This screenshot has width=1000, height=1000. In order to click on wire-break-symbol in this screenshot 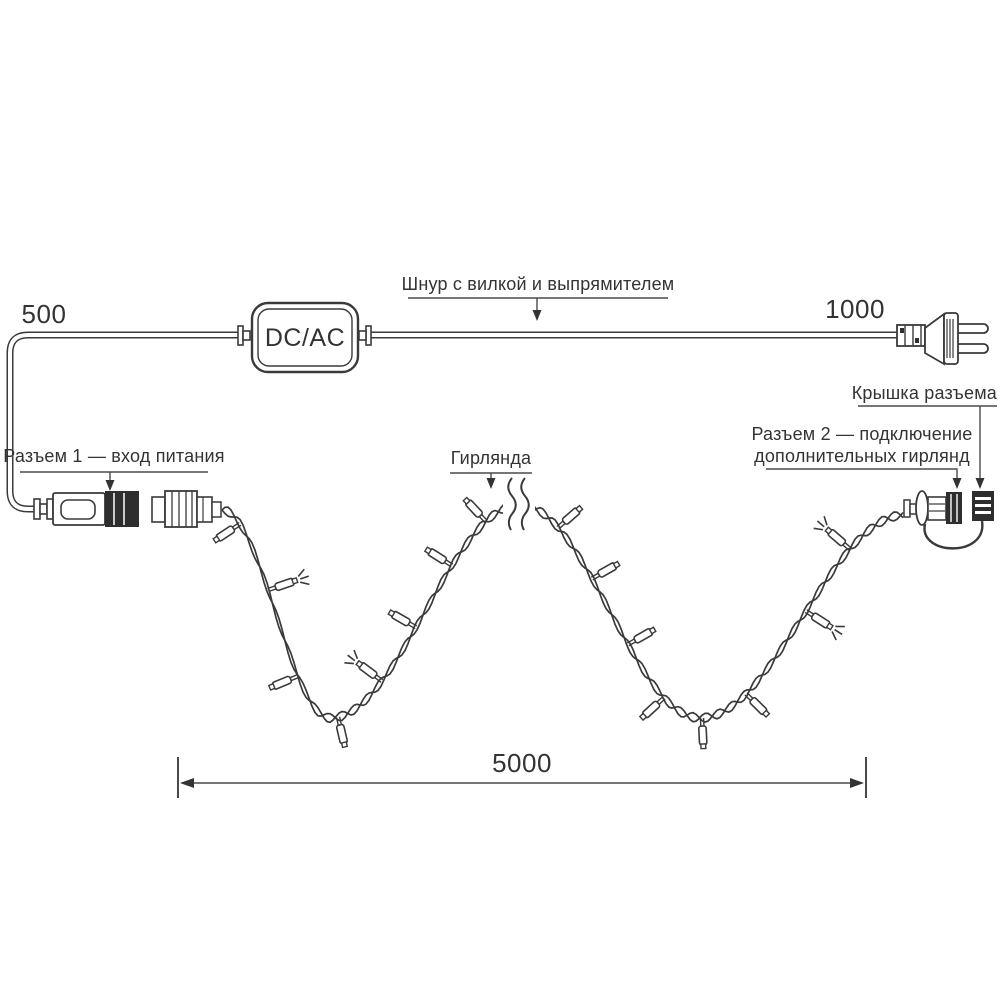, I will do `click(519, 506)`.